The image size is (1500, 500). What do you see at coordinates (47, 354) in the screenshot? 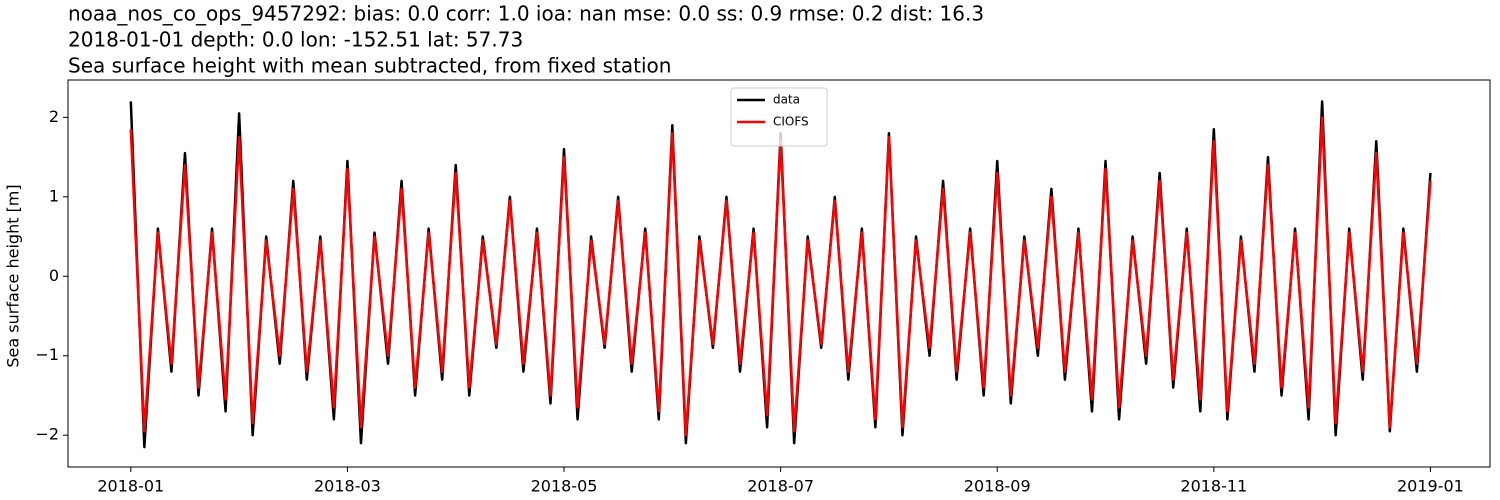
I see `y-tick-label: −1` at bounding box center [47, 354].